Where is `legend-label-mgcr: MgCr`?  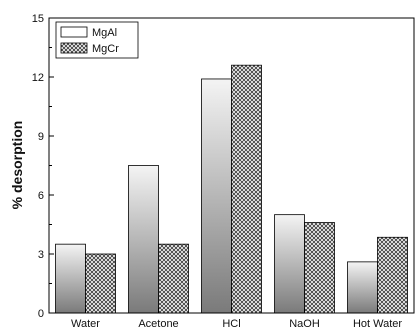
legend-label-mgcr: MgCr is located at coordinates (105, 49).